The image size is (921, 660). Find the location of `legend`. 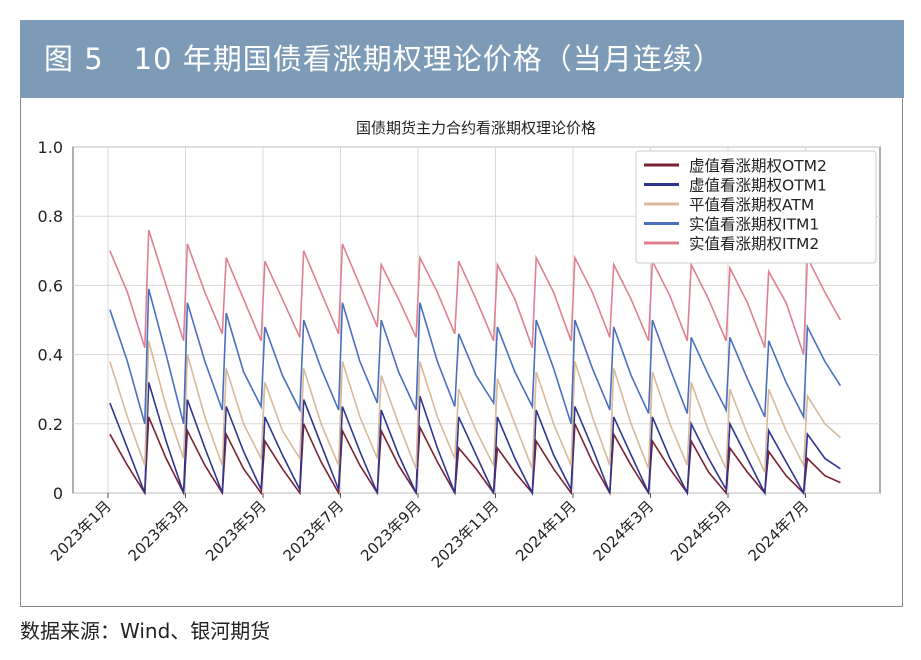

legend is located at coordinates (756, 207).